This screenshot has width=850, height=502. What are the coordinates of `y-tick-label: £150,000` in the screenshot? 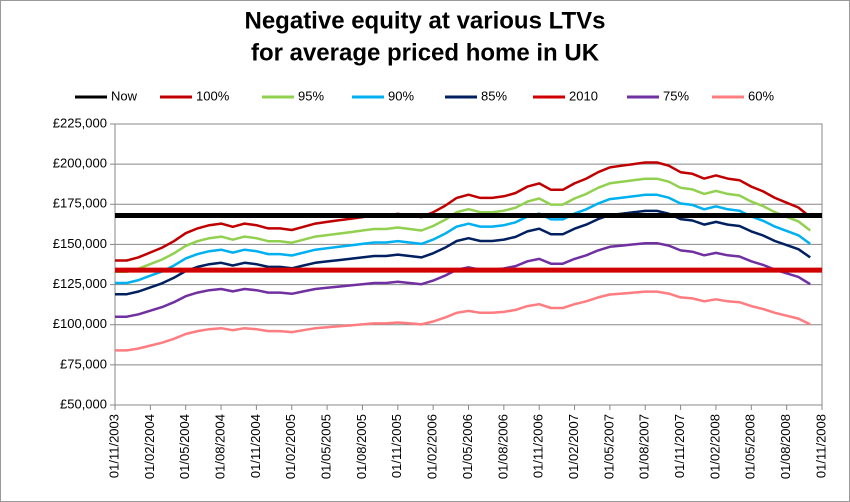 It's located at (80, 243).